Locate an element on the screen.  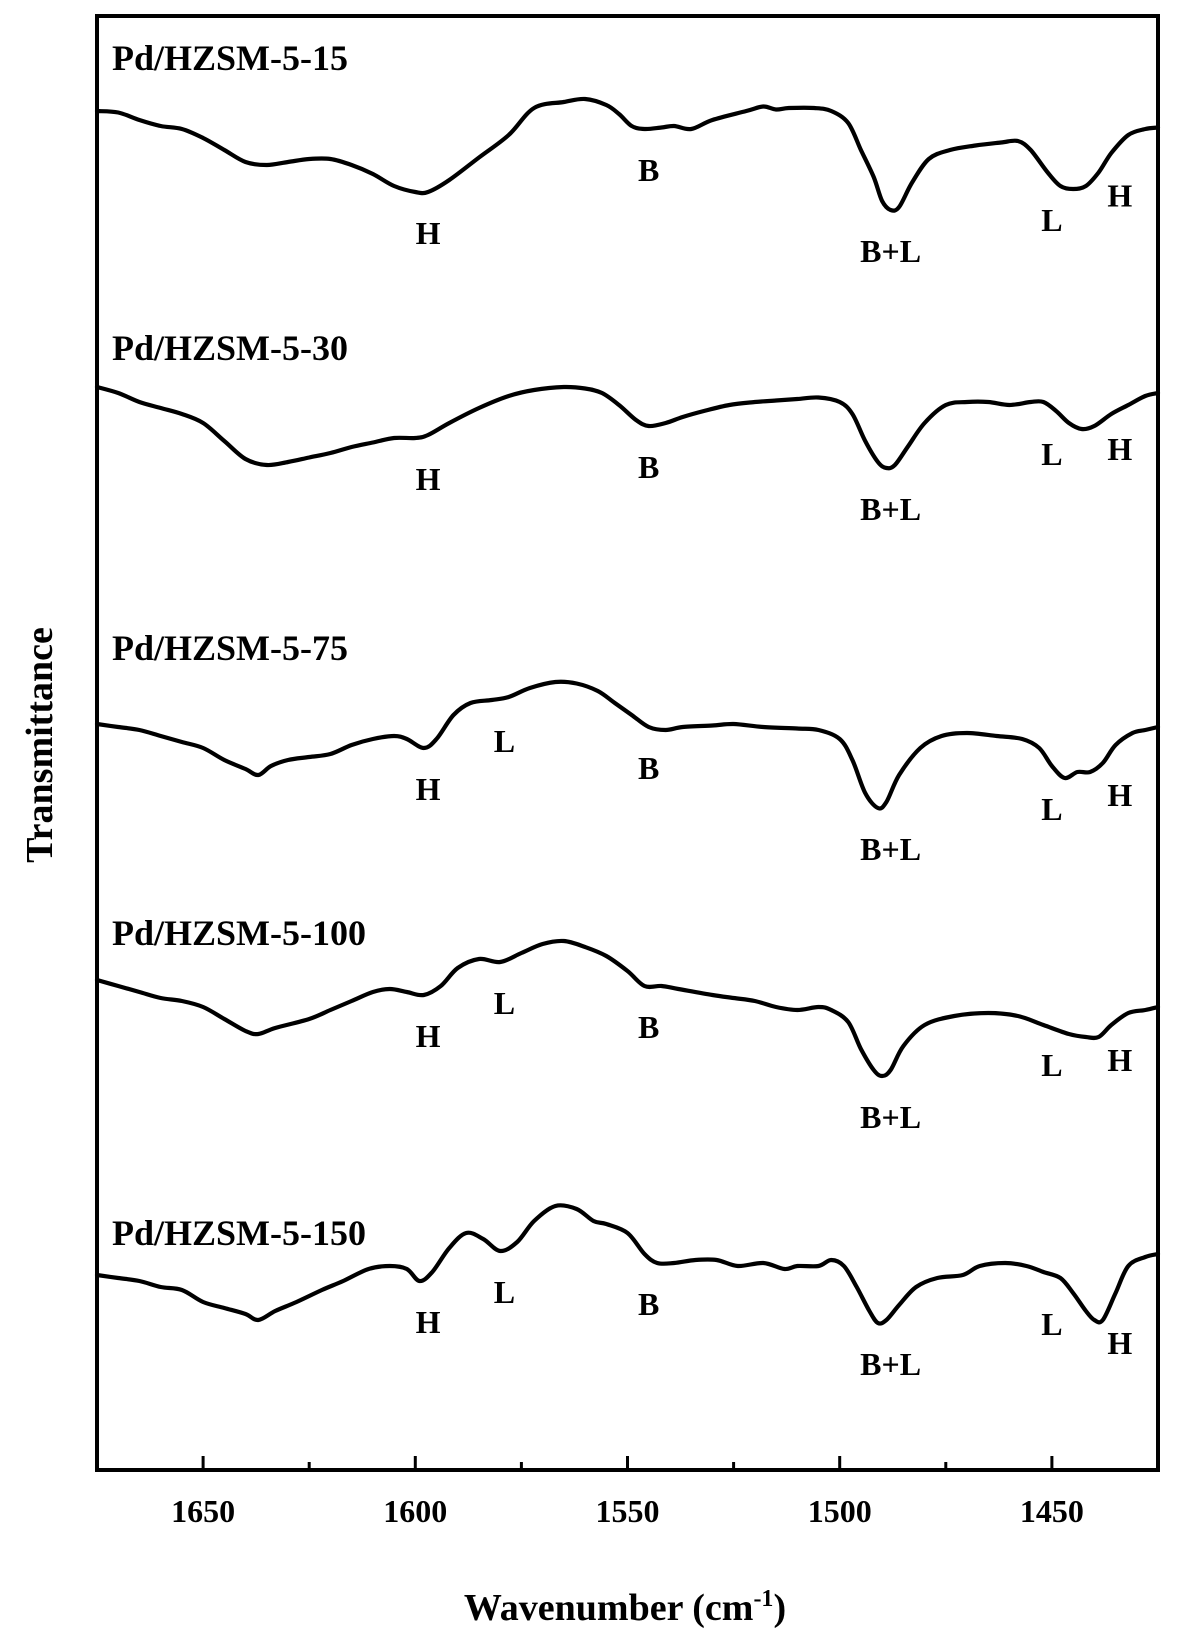
x-tick-label: 1650 is located at coordinates (203, 1511).